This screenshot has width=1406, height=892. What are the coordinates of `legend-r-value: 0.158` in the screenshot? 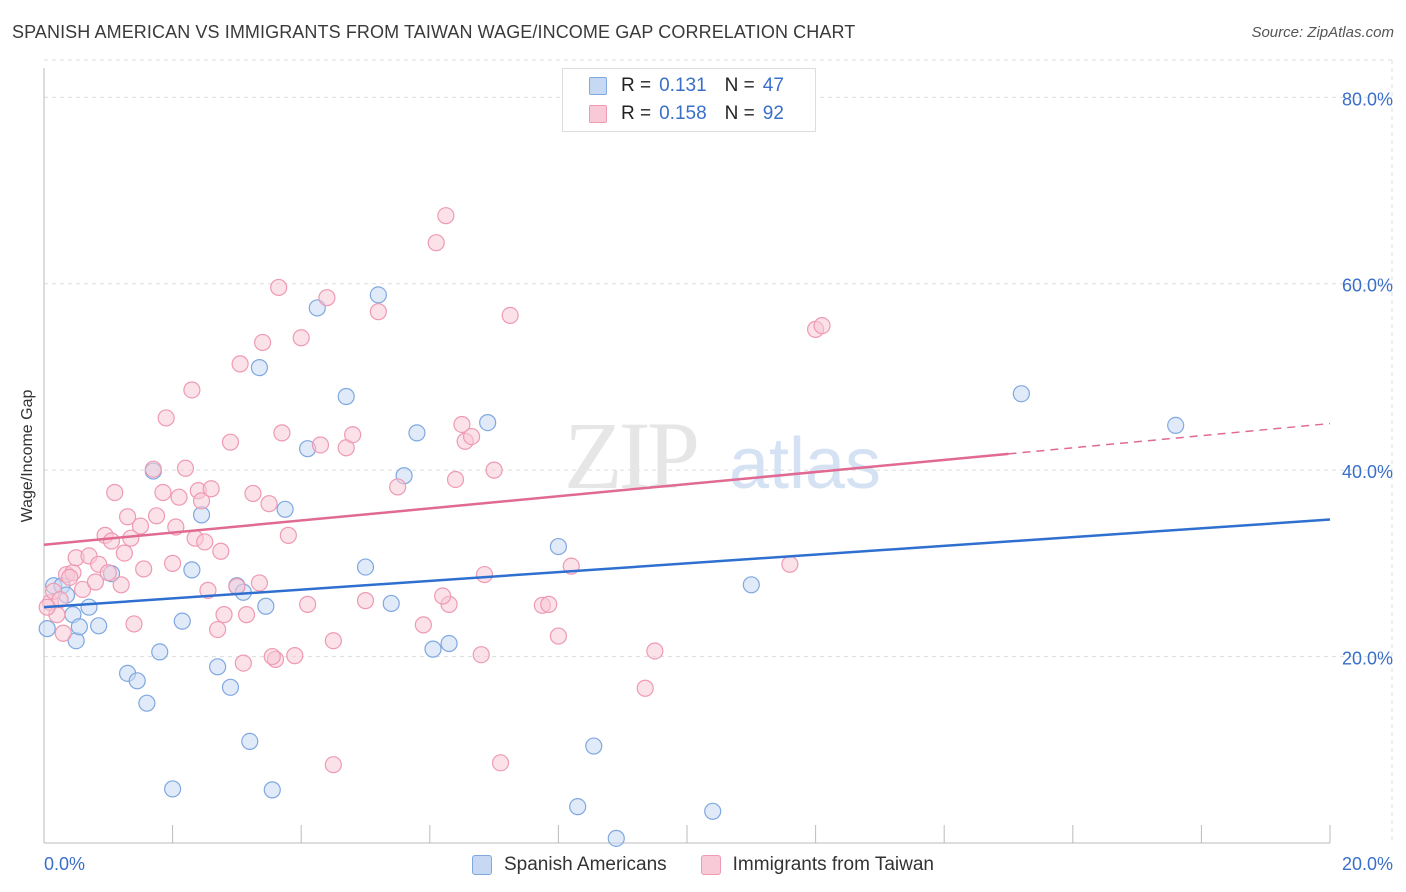 It's located at (683, 113).